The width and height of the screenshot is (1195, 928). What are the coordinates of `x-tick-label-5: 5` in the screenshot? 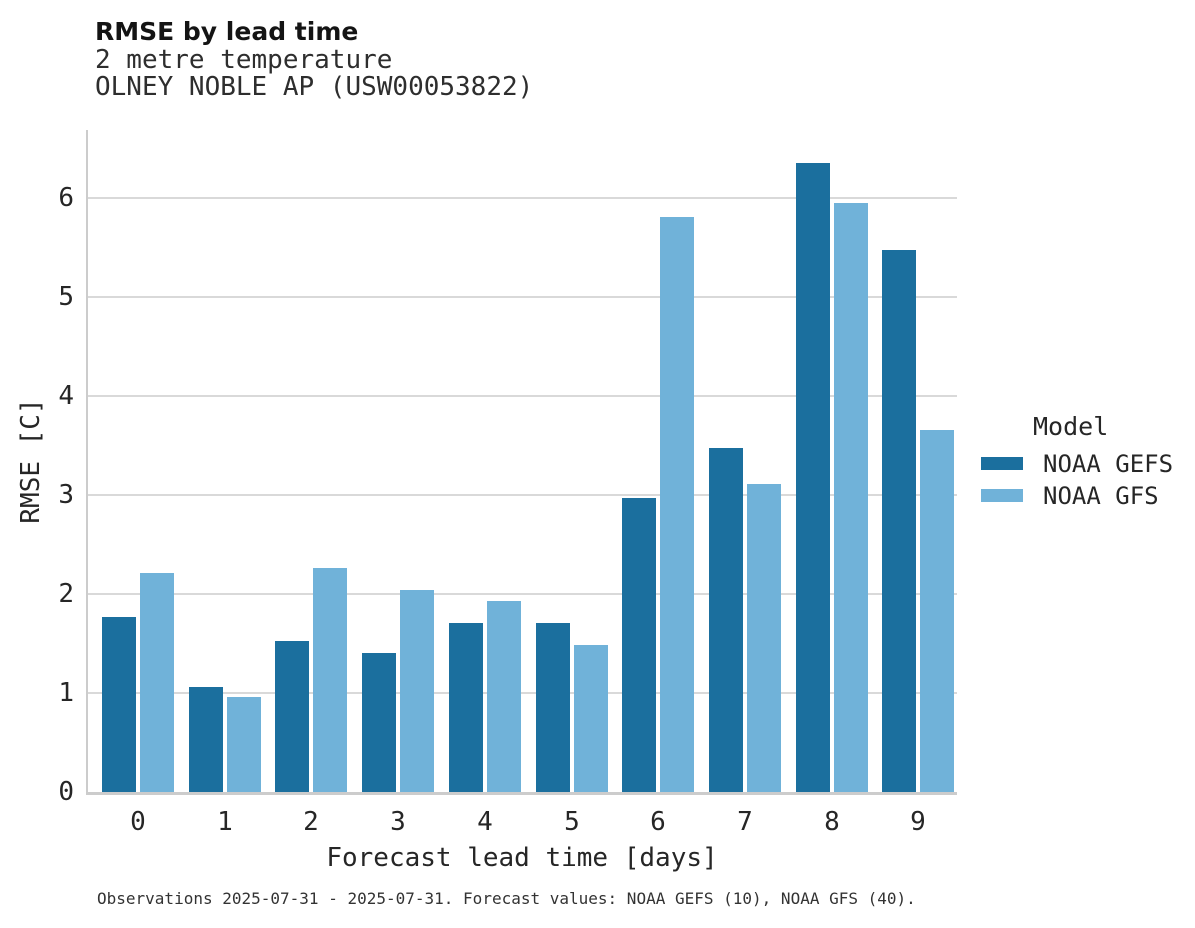 It's located at (572, 822).